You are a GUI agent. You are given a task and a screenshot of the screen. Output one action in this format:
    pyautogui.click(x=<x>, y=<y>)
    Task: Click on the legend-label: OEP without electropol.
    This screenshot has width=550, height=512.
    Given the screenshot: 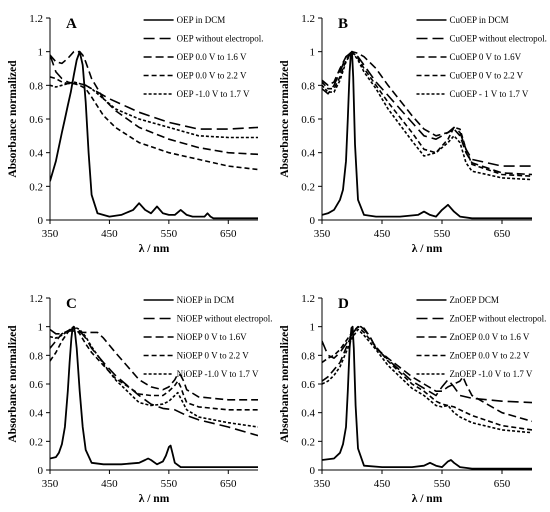 What is the action you would take?
    pyautogui.click(x=220, y=39)
    